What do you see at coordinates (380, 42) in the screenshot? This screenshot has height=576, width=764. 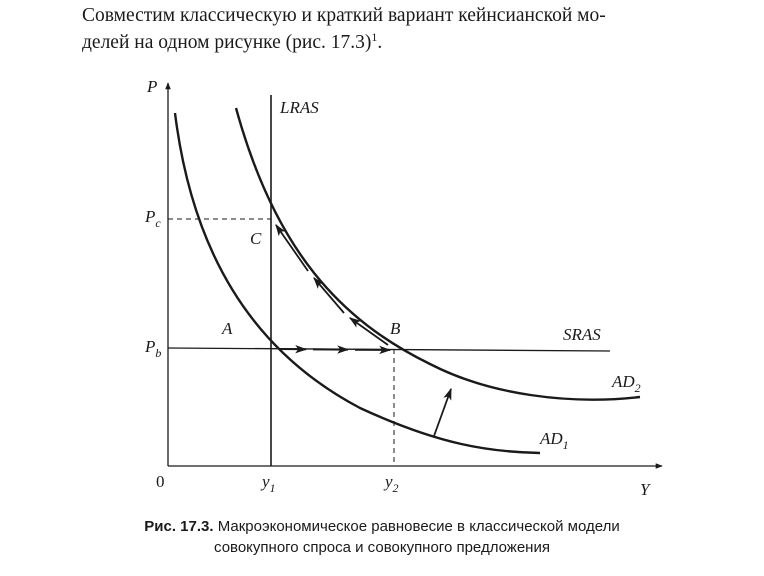 I see `paragraph-line-2-end: .` at bounding box center [380, 42].